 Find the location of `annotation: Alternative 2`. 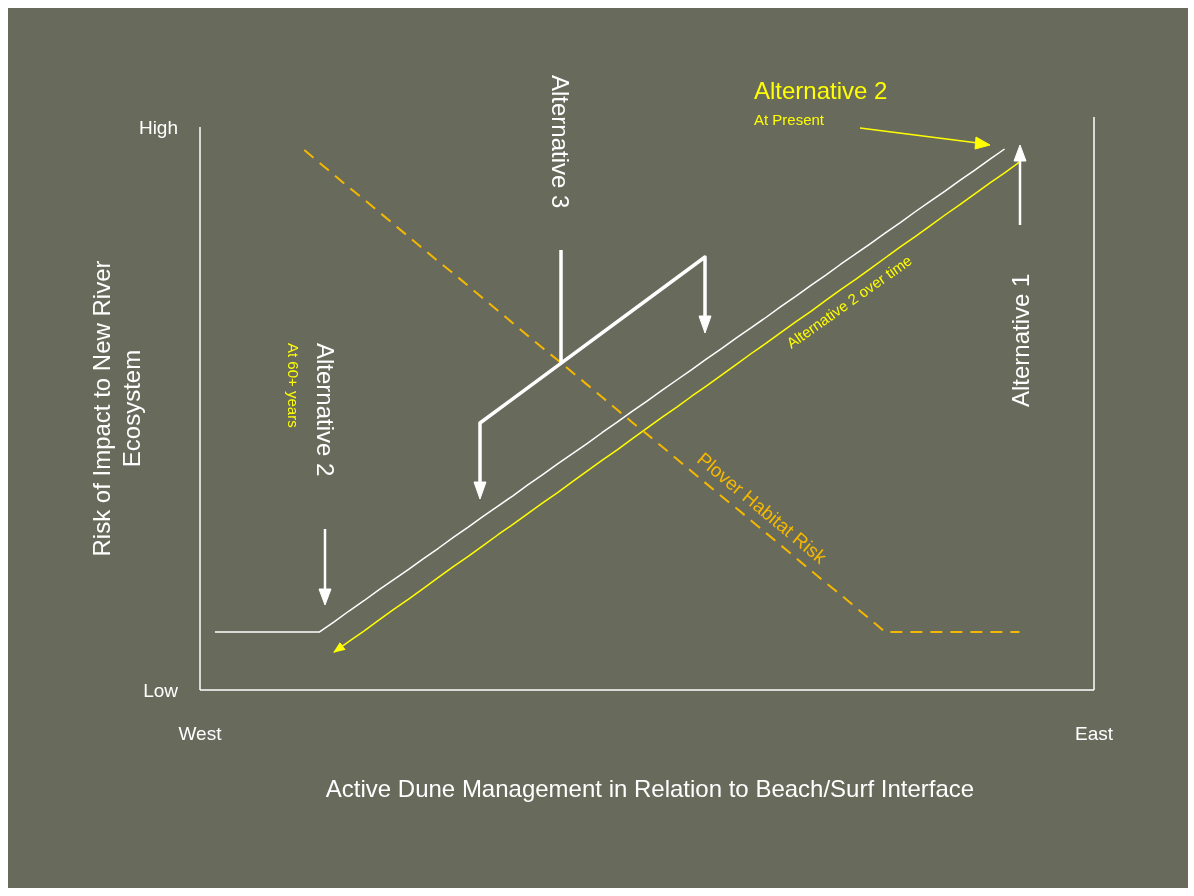

annotation: Alternative 2 is located at coordinates (325, 410).